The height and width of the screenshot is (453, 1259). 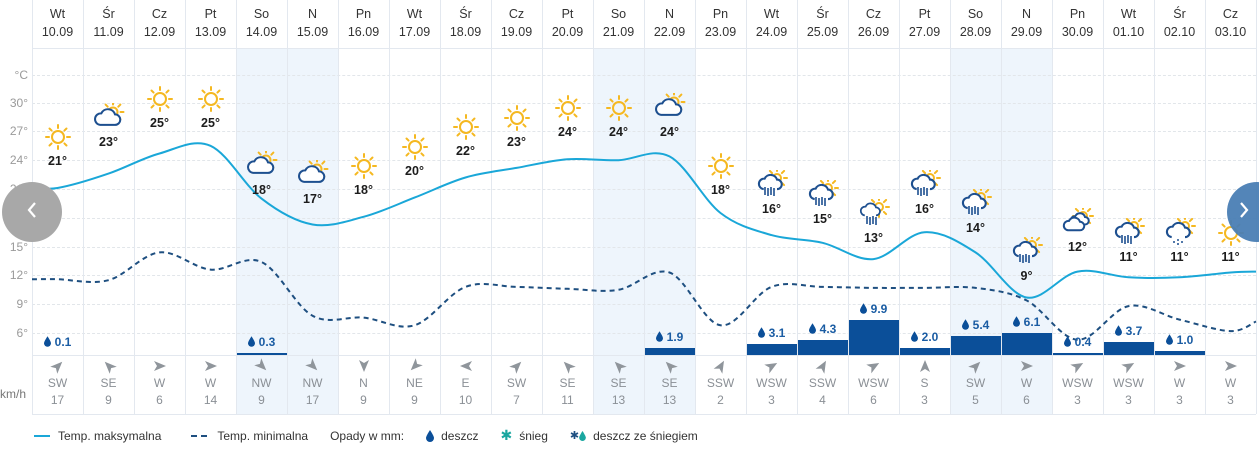 I want to click on max-temp-label: 17°, so click(x=312, y=199).